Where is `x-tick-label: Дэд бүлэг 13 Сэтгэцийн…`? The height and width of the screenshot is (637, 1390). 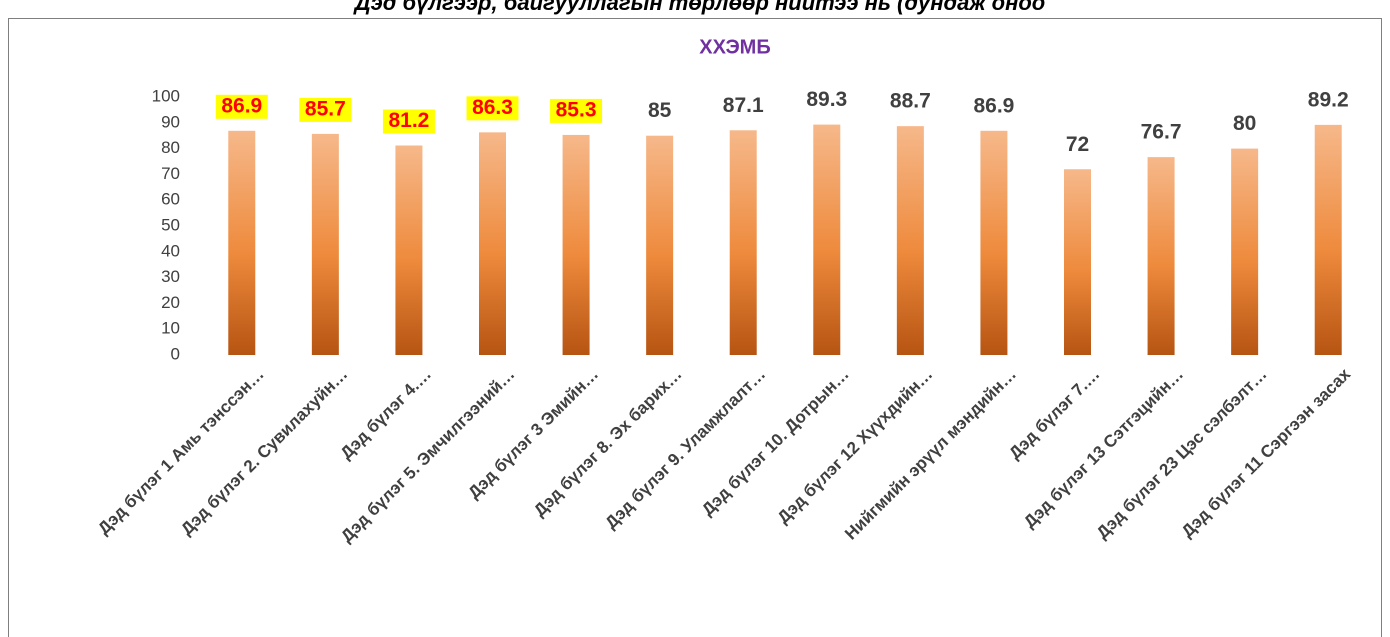 x-tick-label: Дэд бүлэг 13 Сэтгэцийн… is located at coordinates (1103, 448).